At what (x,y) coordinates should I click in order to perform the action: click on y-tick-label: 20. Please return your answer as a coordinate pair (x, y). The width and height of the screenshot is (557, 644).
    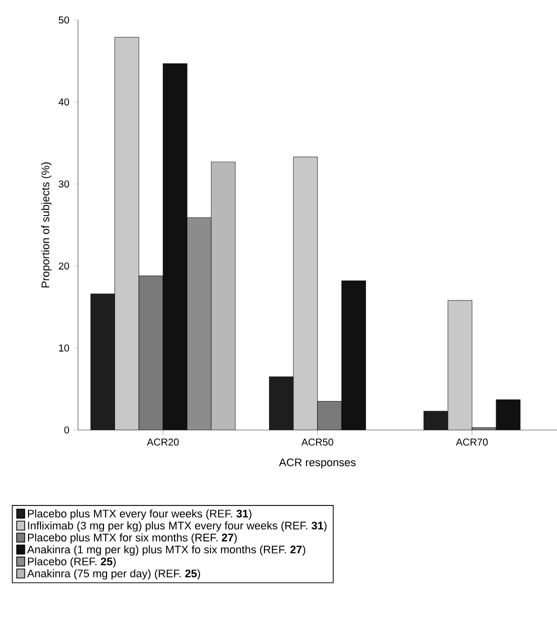
    Looking at the image, I should click on (63, 266).